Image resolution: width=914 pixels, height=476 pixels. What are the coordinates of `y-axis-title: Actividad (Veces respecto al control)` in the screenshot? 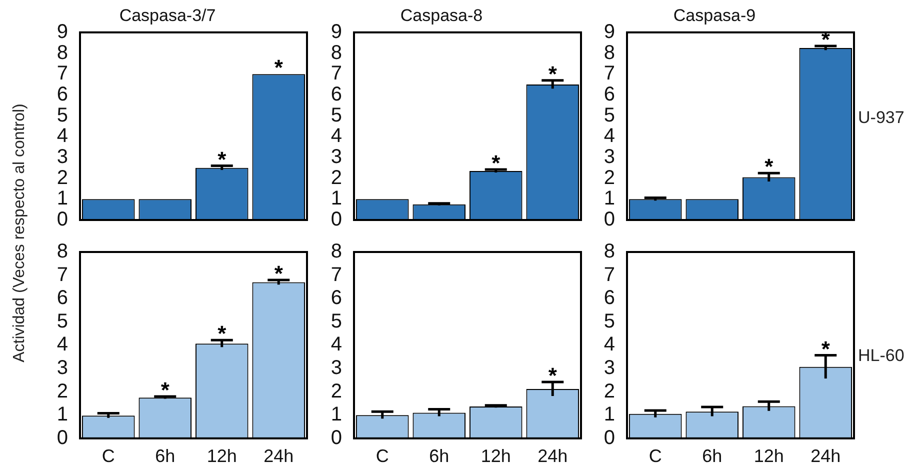 It's located at (20, 233).